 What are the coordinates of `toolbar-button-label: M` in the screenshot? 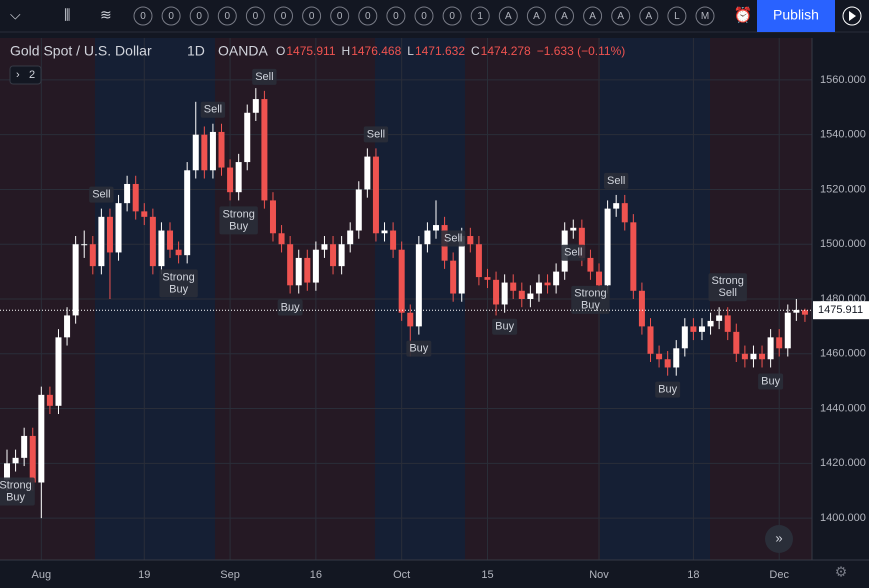 It's located at (705, 16).